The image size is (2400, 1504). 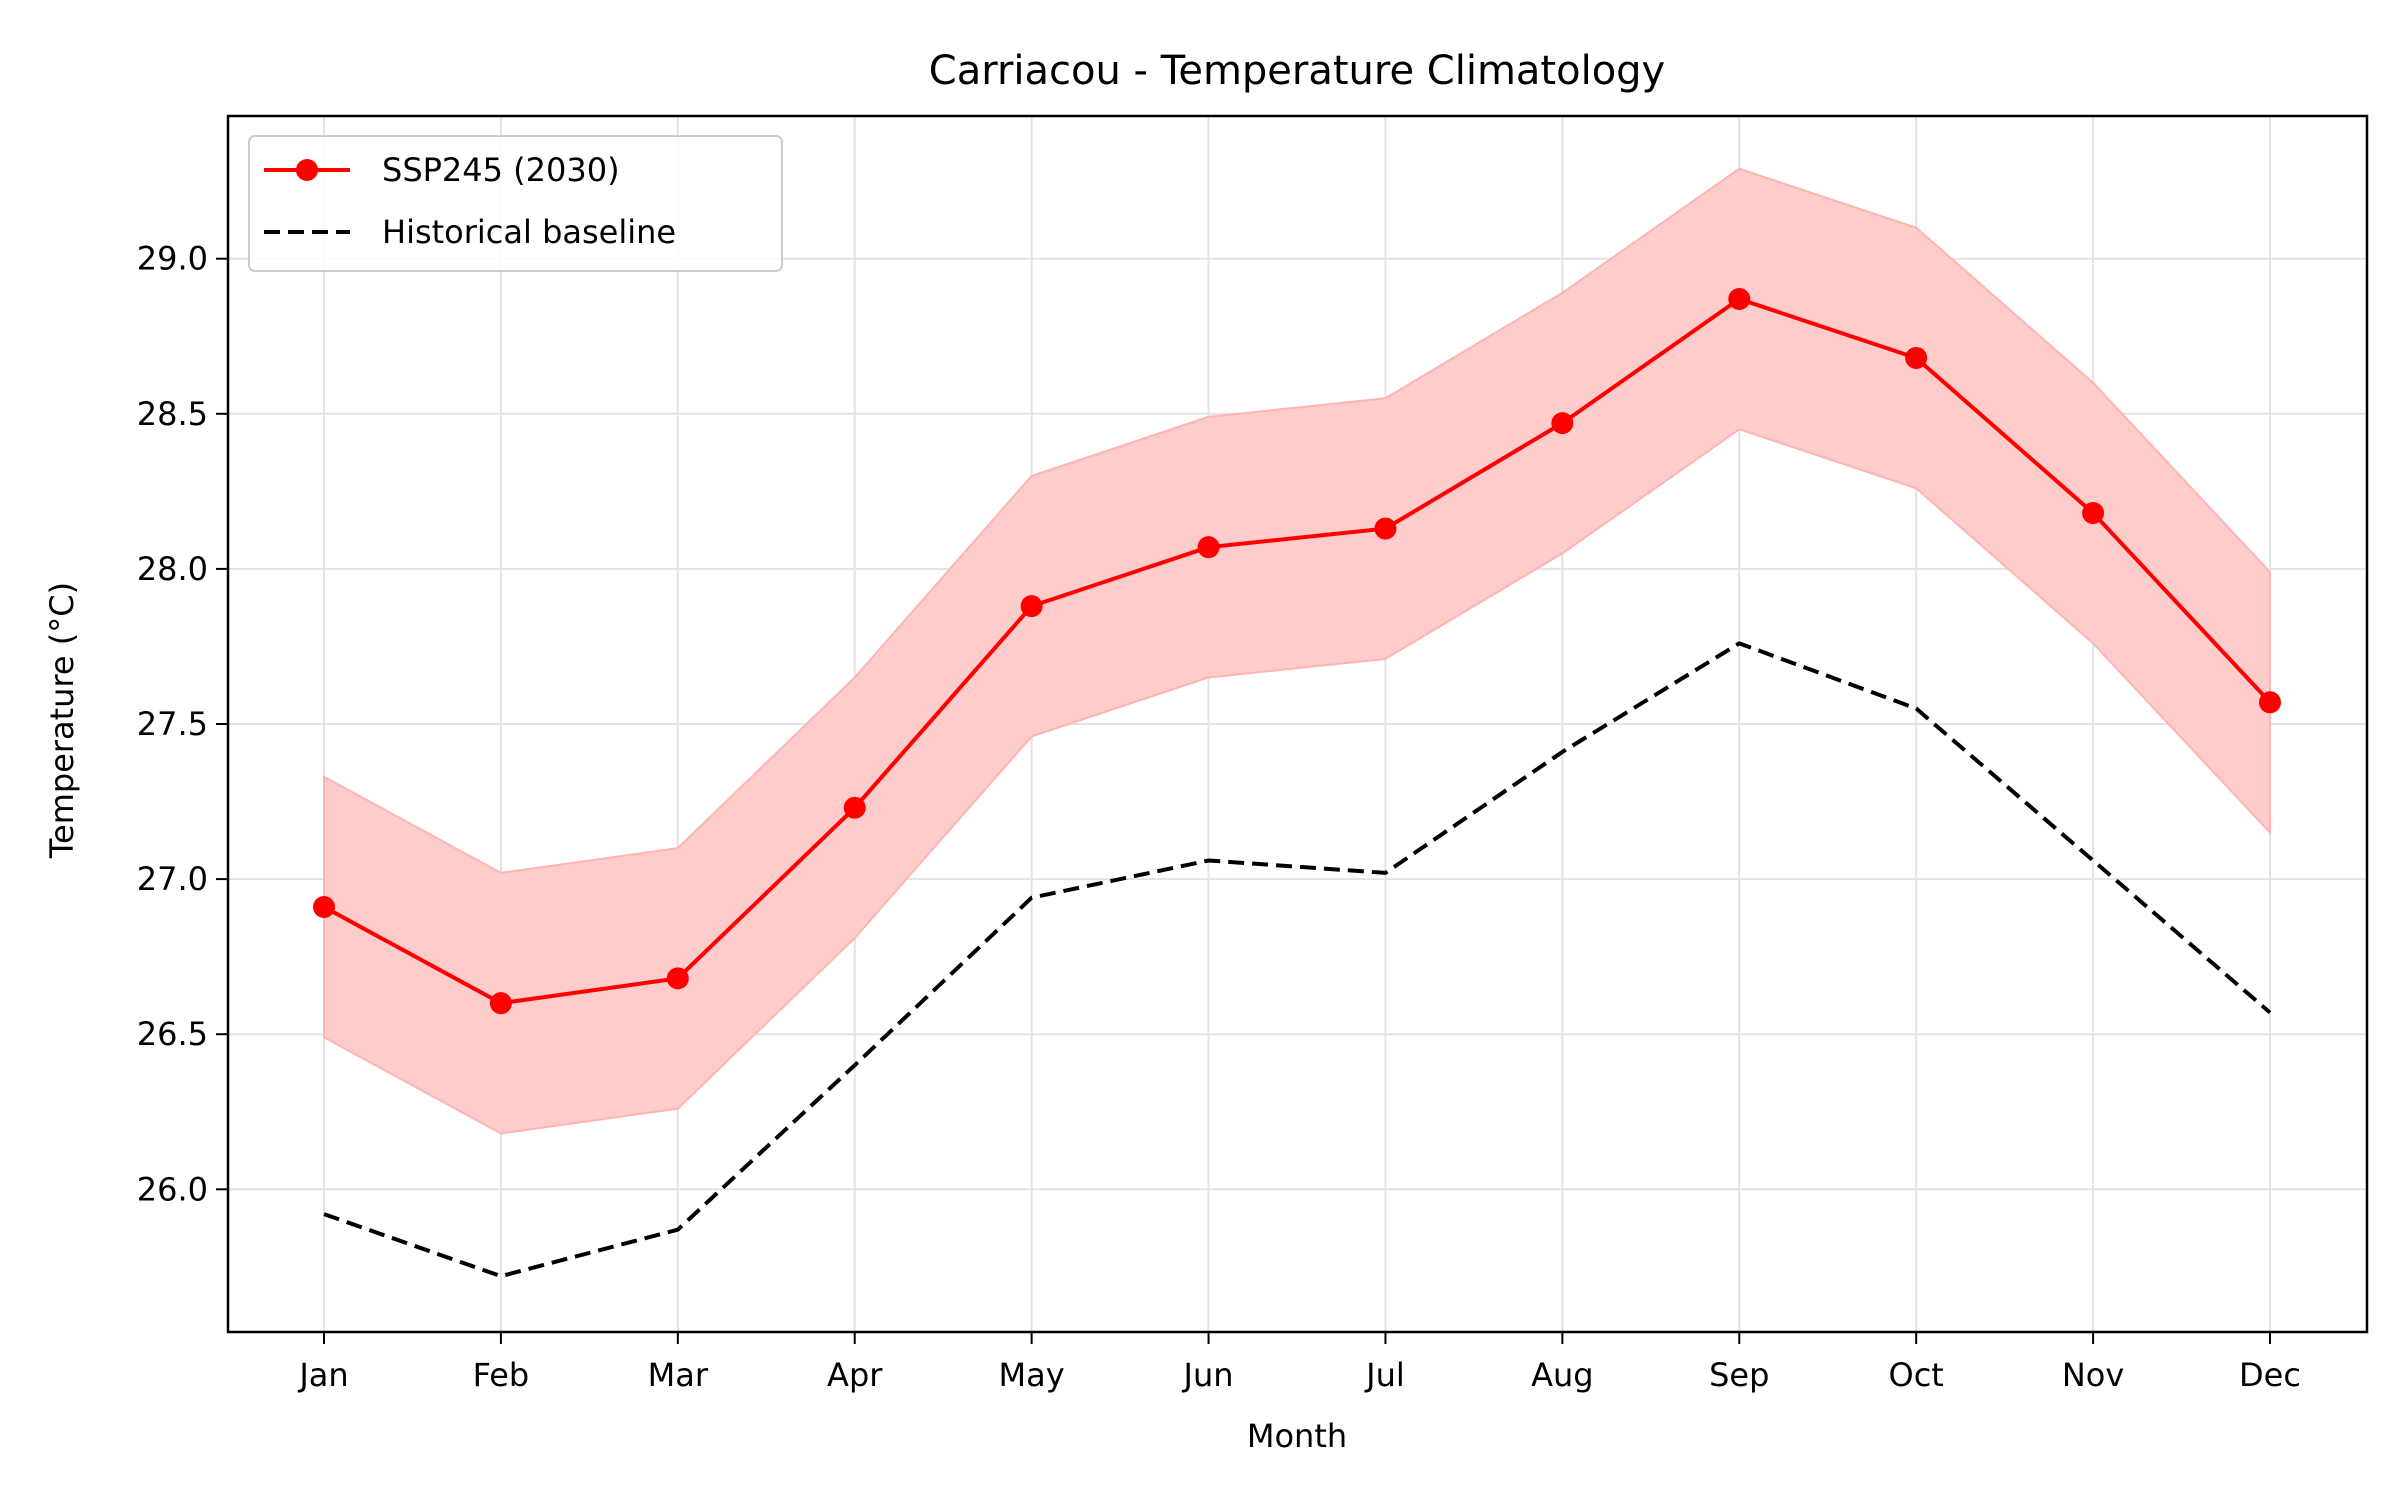 I want to click on x-axis-label: Month, so click(x=1297, y=1436).